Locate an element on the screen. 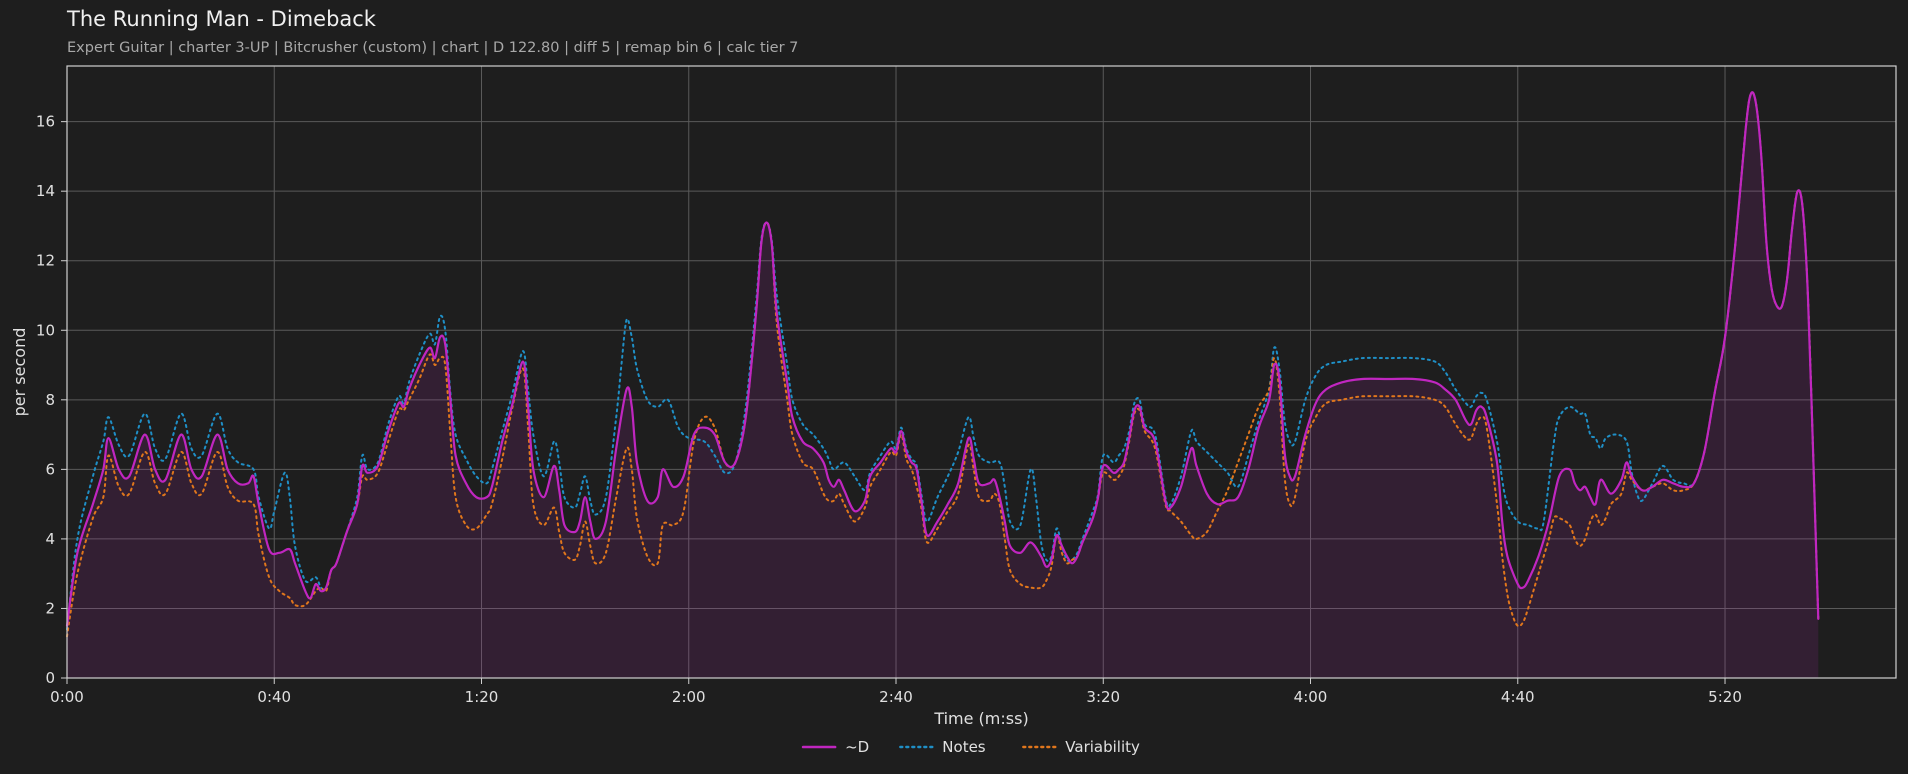  y-axis-ticks: 0 2 4 6 8 10 12 14 16 is located at coordinates (51, 400).